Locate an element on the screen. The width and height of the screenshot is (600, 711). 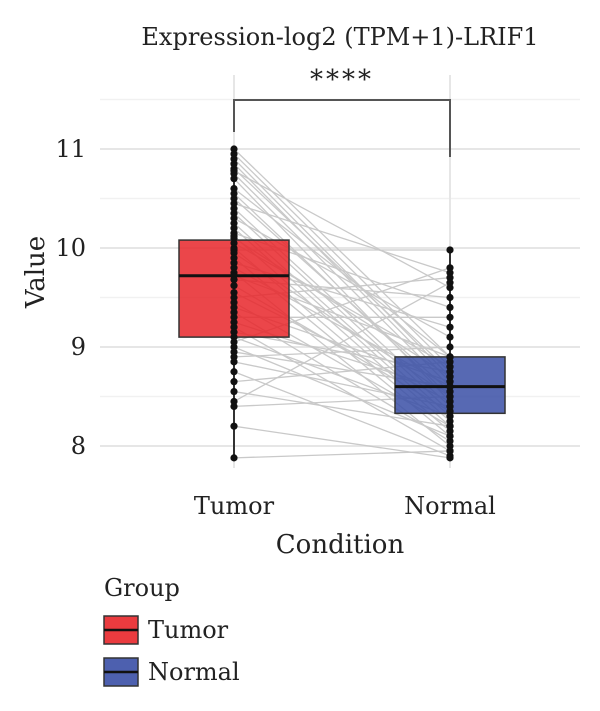
legend-label: Tumor is located at coordinates (188, 630).